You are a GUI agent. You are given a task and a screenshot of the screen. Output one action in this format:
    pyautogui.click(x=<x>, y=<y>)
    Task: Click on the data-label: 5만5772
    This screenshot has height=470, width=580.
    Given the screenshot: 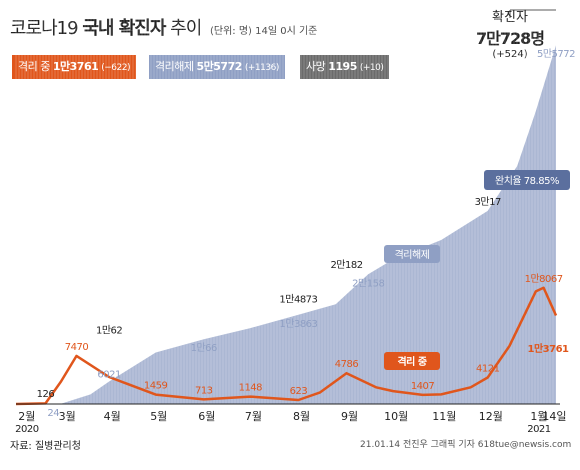 What is the action you would take?
    pyautogui.click(x=556, y=54)
    